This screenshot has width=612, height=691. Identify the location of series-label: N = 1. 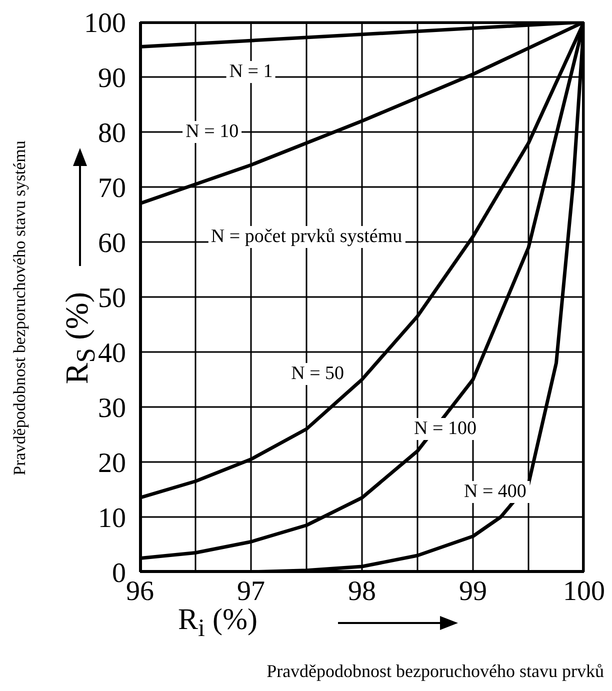
(251, 71).